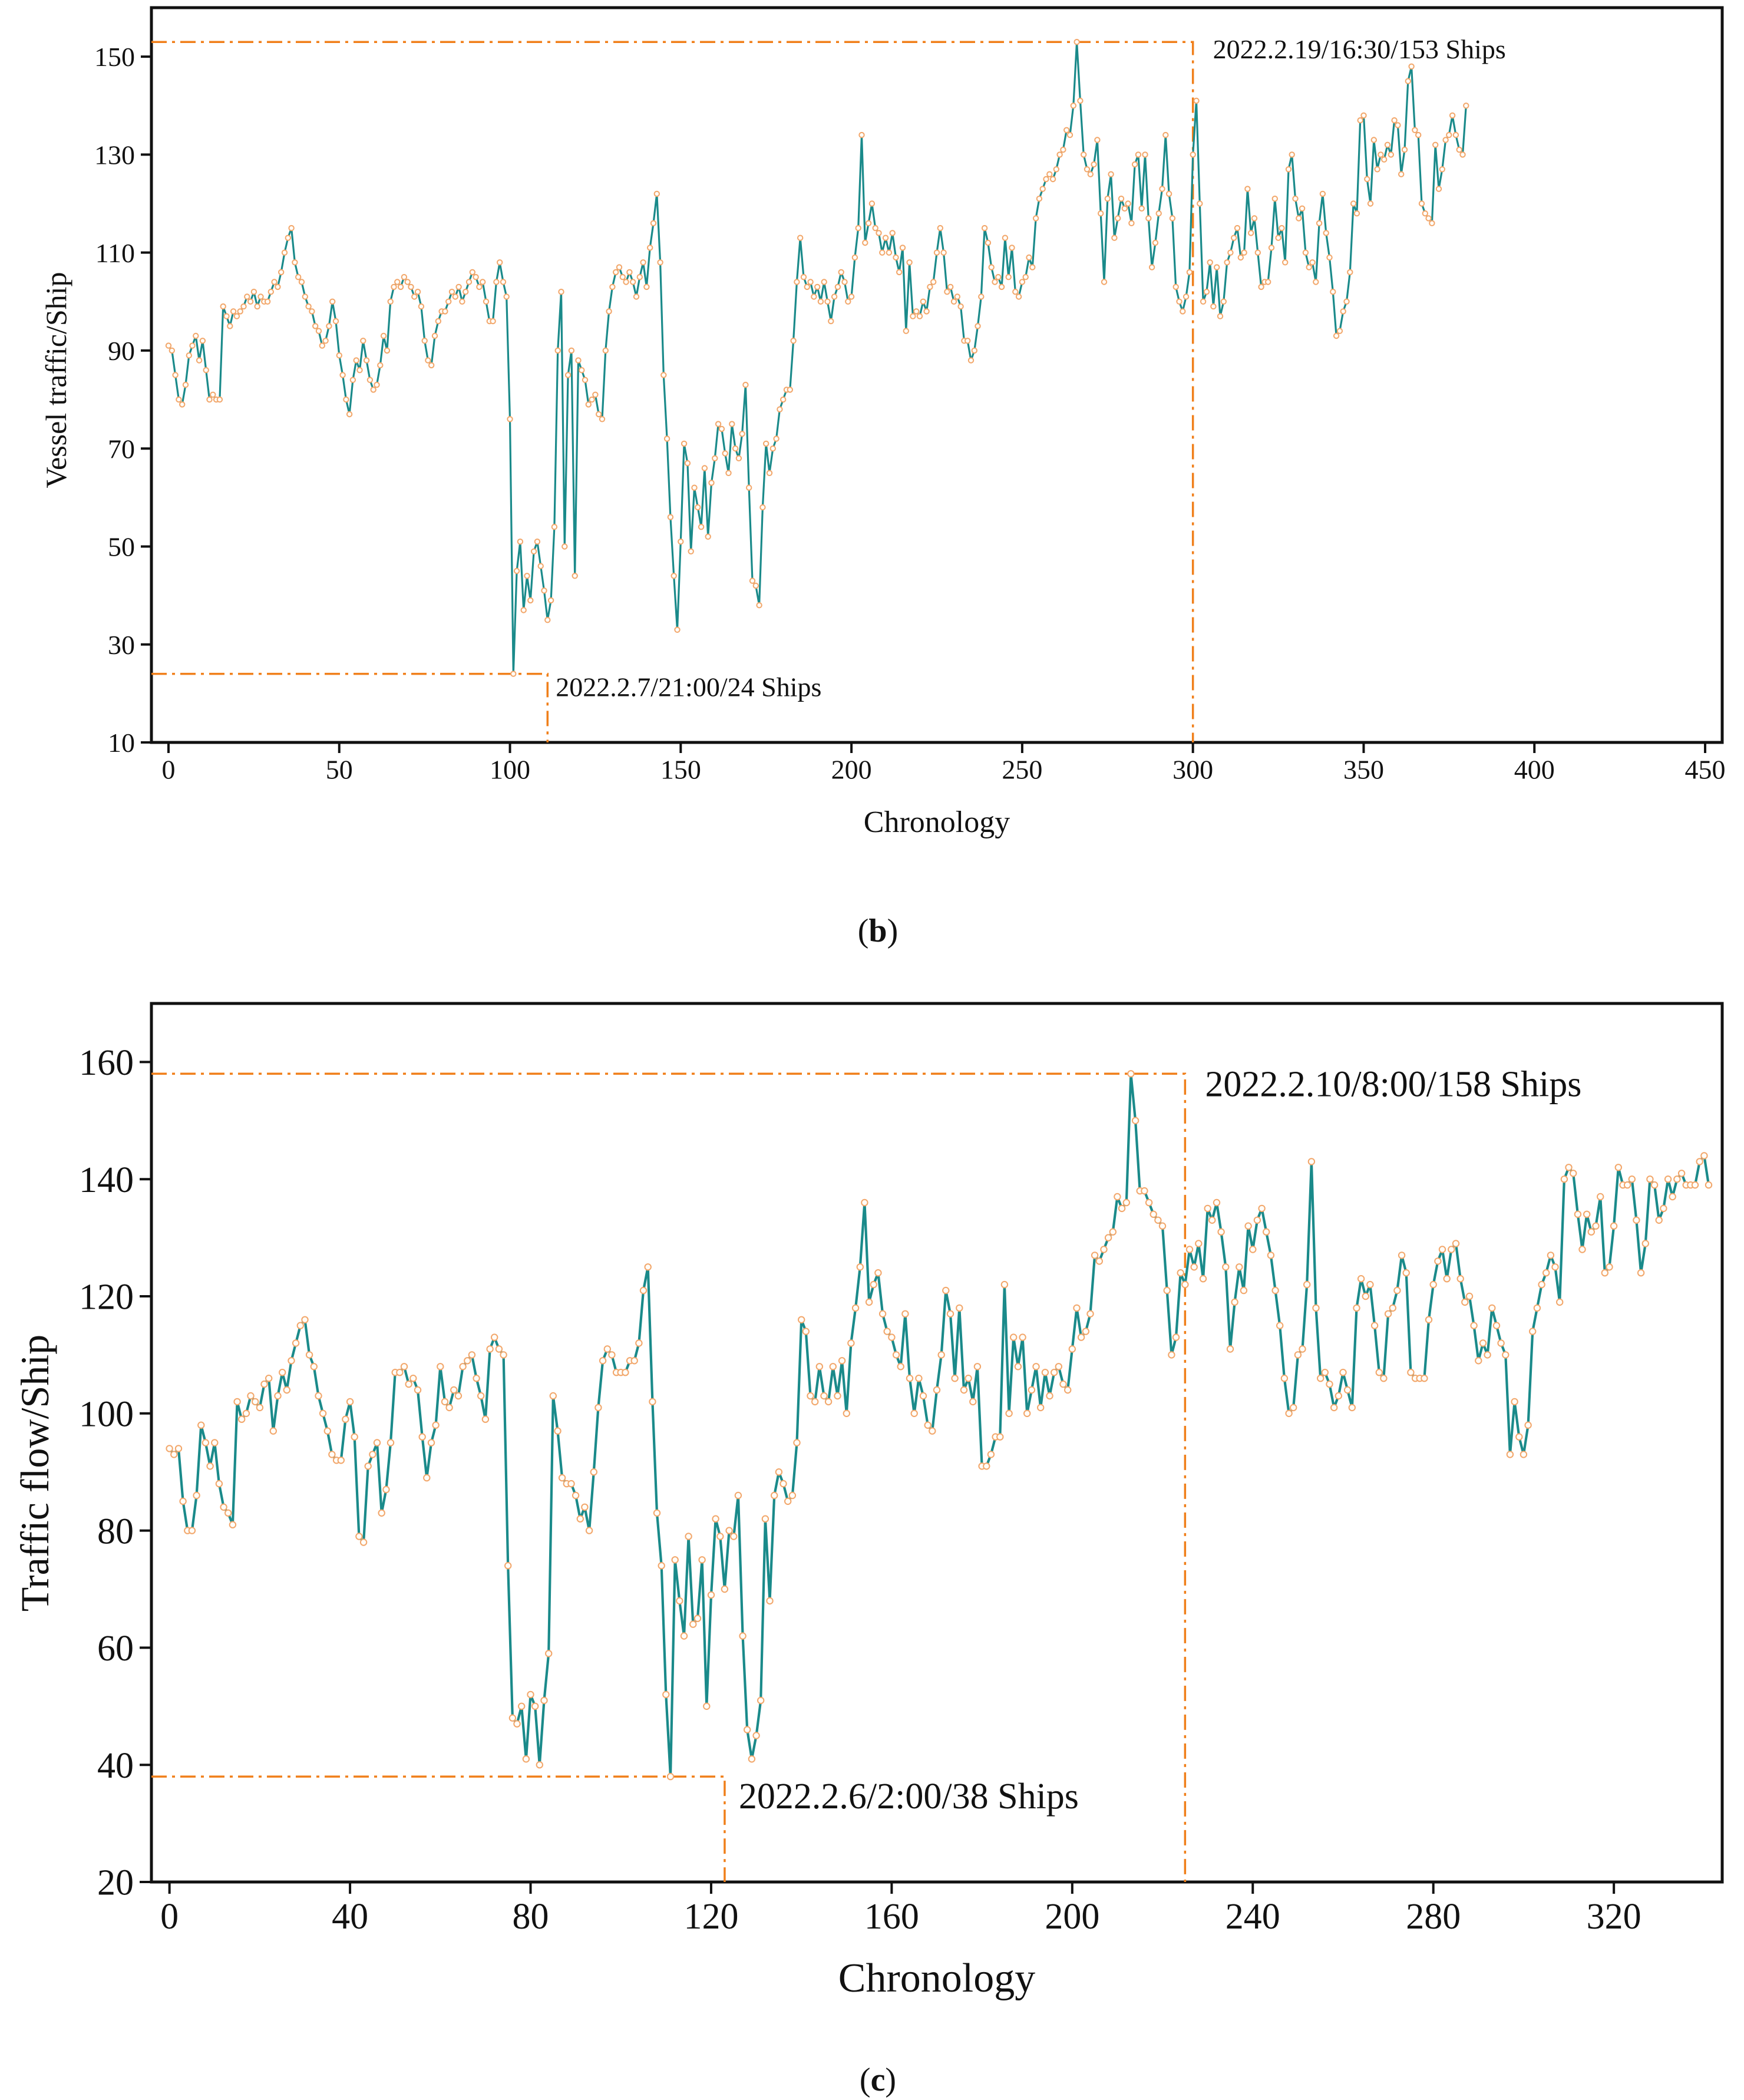  Describe the element at coordinates (339, 770) in the screenshot. I see `x-tick-label: 50` at that location.